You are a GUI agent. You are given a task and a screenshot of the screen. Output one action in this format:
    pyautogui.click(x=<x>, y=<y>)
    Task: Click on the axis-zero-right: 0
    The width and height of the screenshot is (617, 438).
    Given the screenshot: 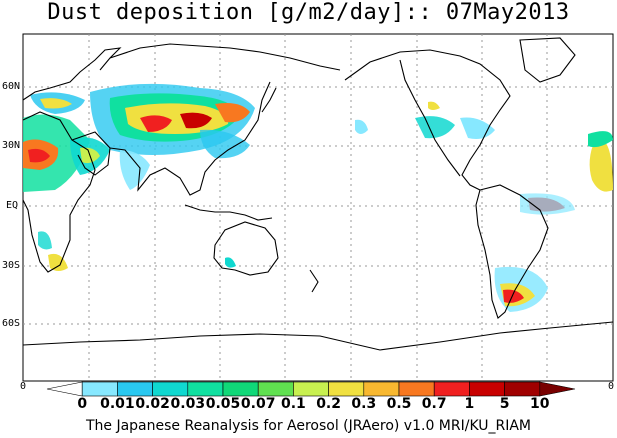 What is the action you would take?
    pyautogui.click(x=611, y=386)
    